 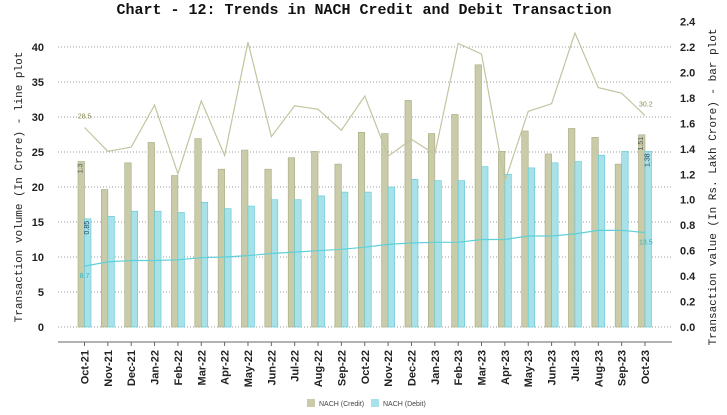 I want to click on x-tick-label: Dec-22, so click(x=412, y=368).